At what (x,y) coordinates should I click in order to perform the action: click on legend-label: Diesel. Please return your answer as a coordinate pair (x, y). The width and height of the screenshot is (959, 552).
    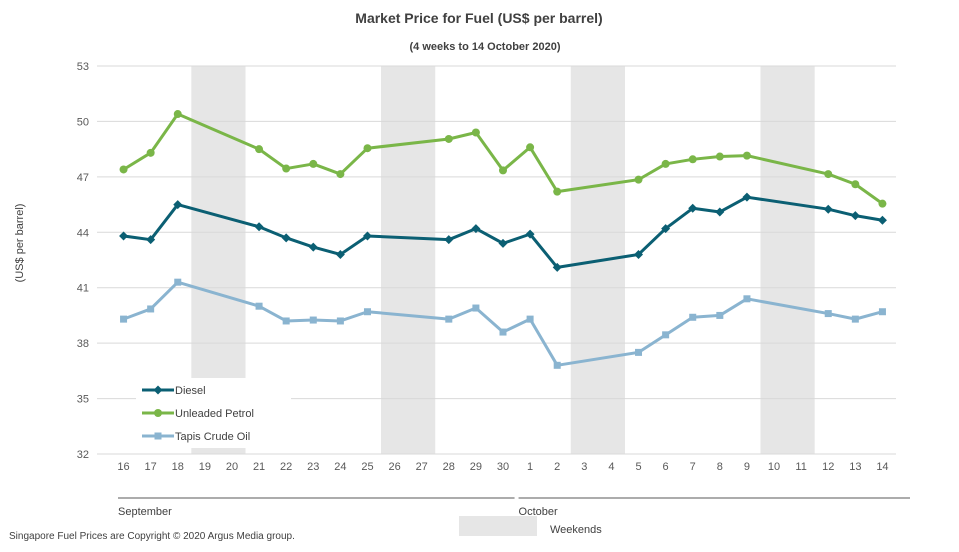
    Looking at the image, I should click on (190, 391).